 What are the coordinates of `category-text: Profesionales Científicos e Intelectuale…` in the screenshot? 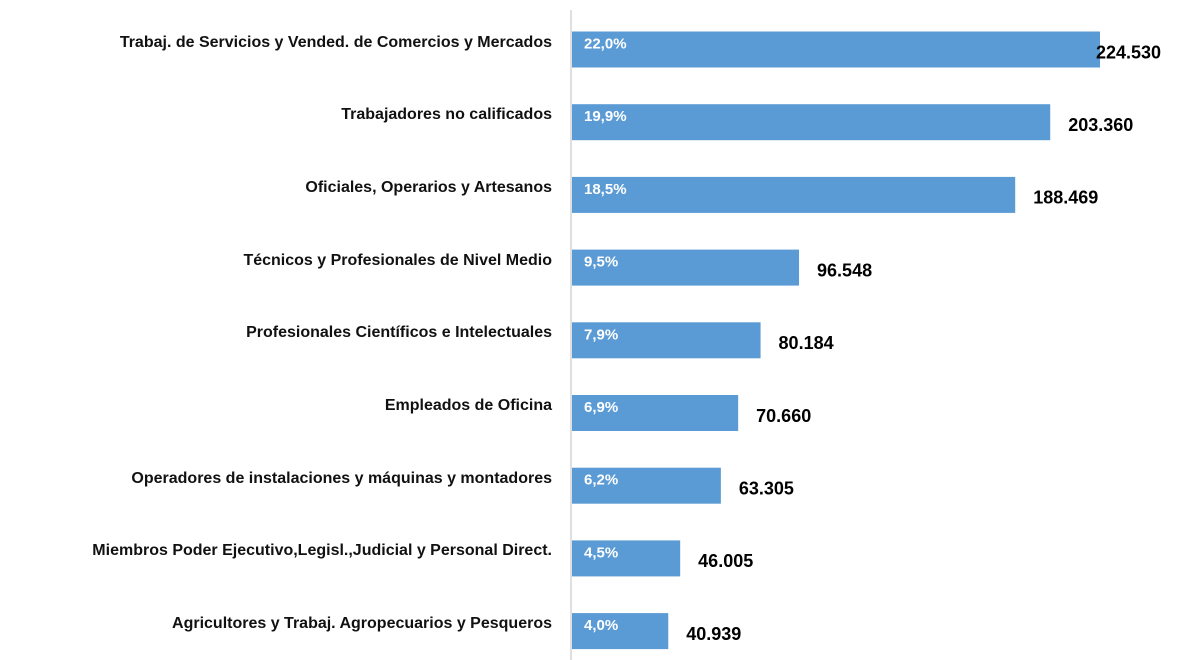 It's located at (399, 333).